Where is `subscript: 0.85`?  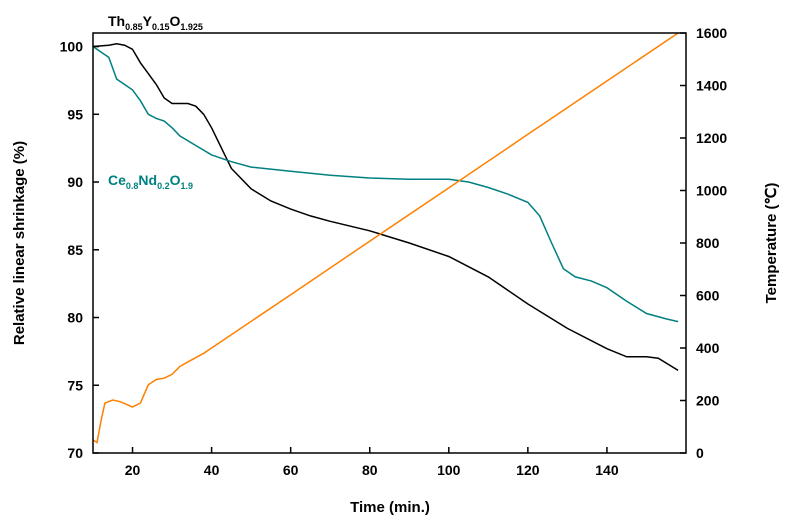
subscript: 0.85 is located at coordinates (134, 27).